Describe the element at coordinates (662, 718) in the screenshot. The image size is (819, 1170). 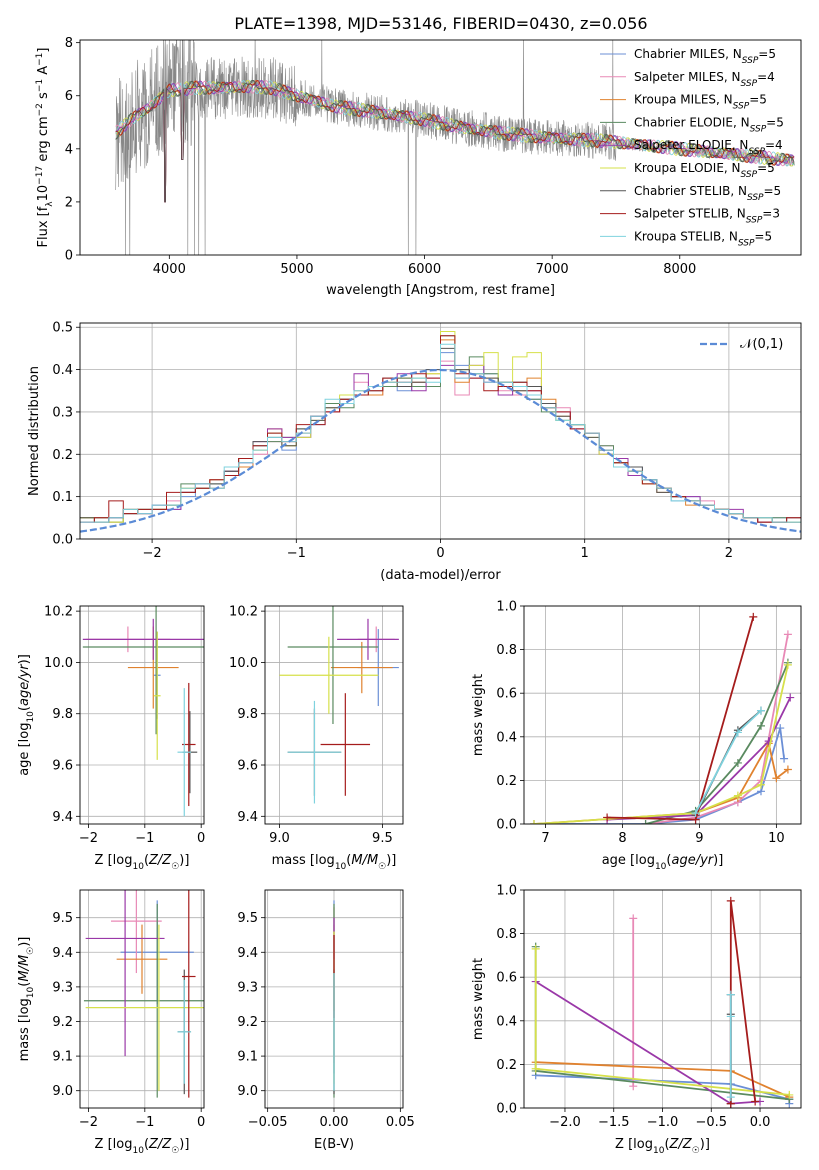
I see `massweight-series` at that location.